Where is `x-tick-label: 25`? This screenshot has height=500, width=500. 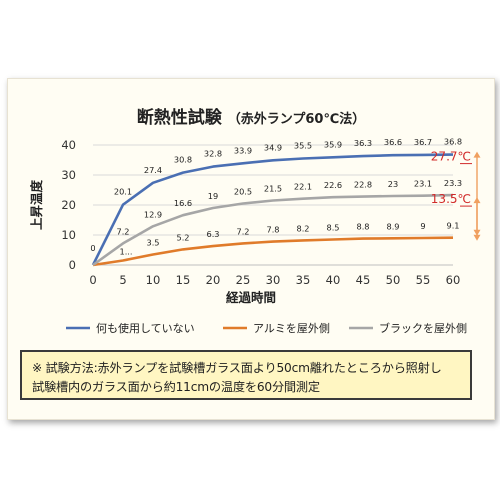 x-tick-label: 25 is located at coordinates (243, 280).